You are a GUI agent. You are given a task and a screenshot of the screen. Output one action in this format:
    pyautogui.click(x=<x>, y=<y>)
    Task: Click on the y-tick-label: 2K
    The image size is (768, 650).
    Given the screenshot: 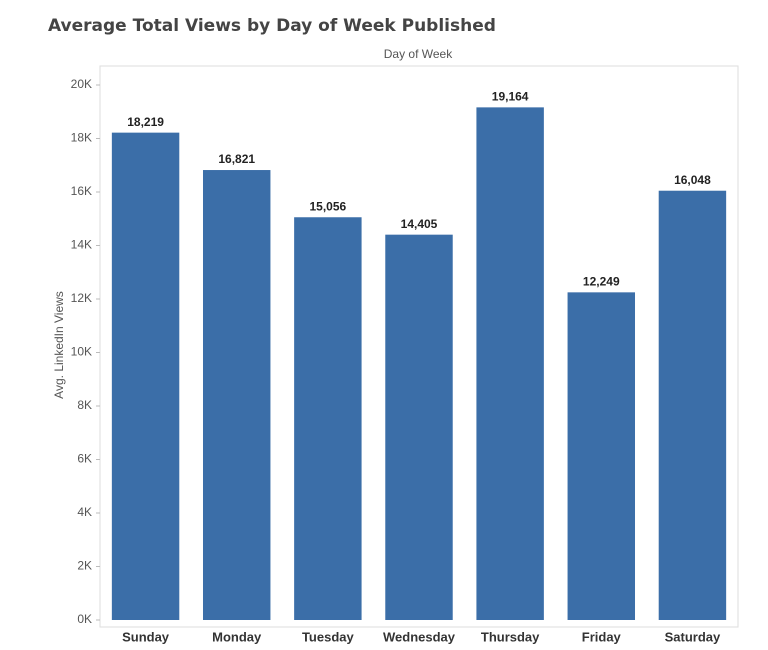 What is the action you would take?
    pyautogui.click(x=84, y=566)
    